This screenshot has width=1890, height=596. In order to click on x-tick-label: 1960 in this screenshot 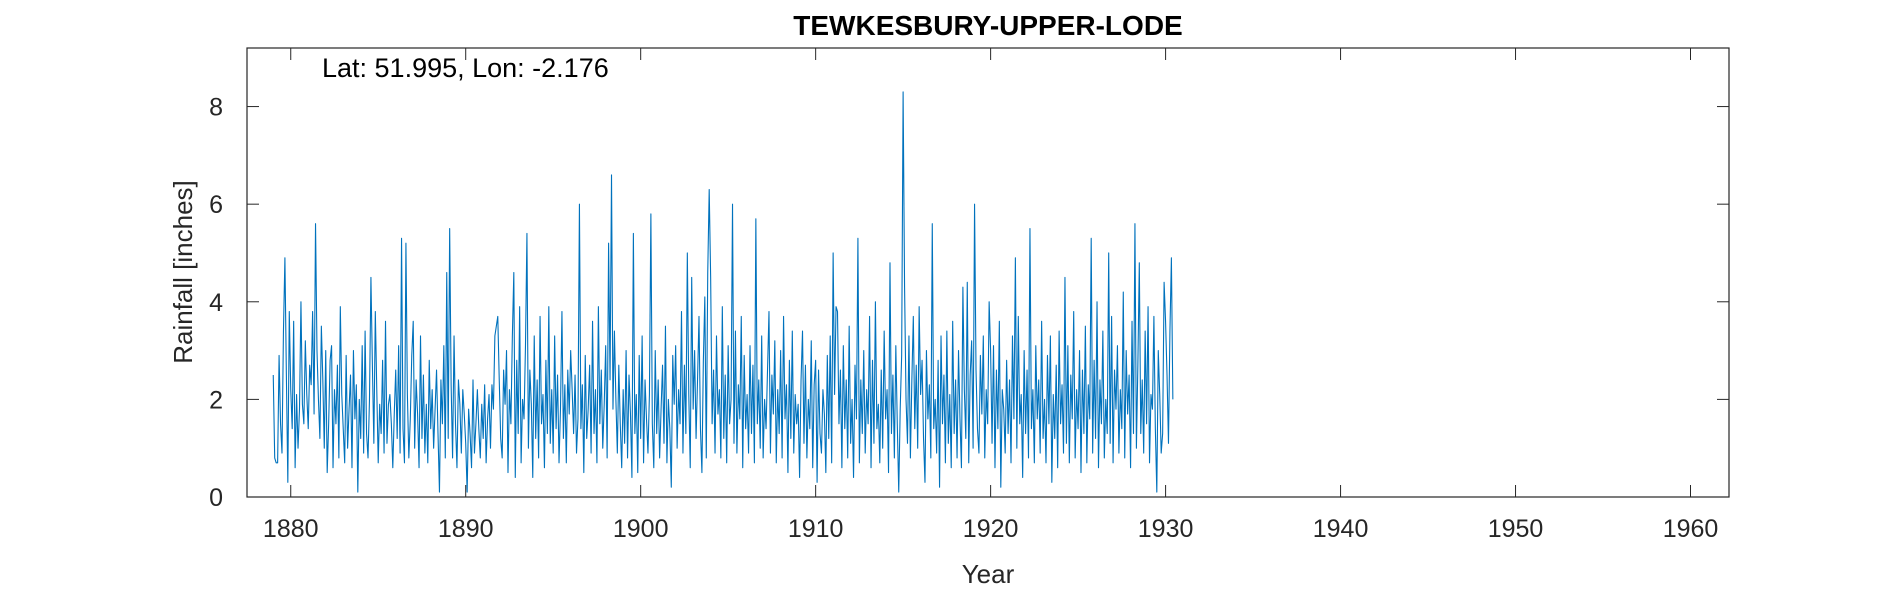, I will do `click(1691, 529)`.